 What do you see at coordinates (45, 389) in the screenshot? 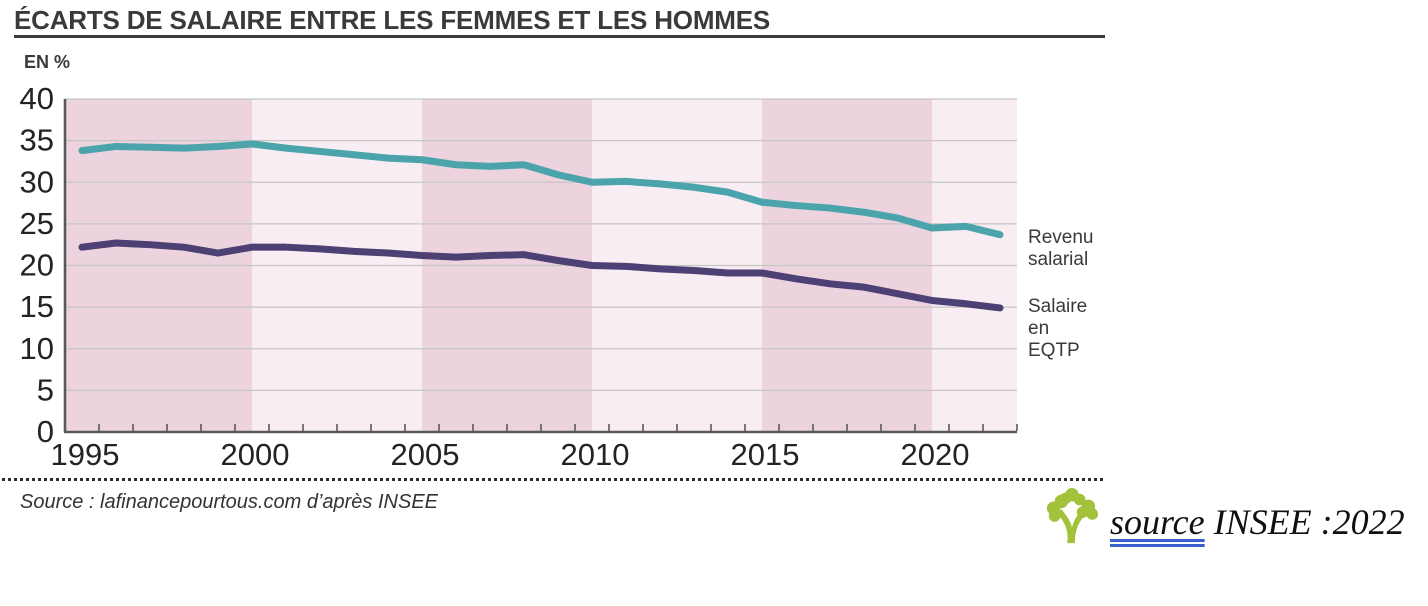
I see `y-tick-label: 5` at bounding box center [45, 389].